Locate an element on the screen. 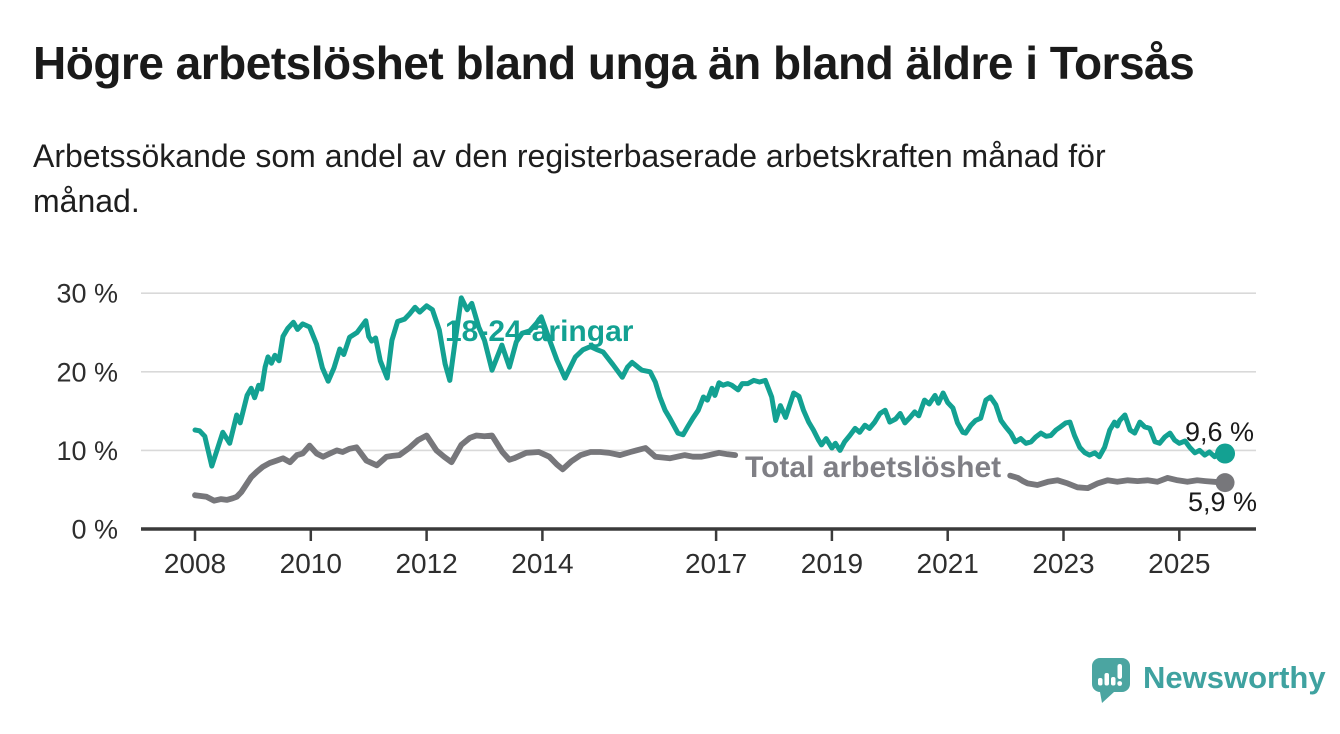 The height and width of the screenshot is (734, 1340). series-inline-label: 18-24-åringar is located at coordinates (539, 331).